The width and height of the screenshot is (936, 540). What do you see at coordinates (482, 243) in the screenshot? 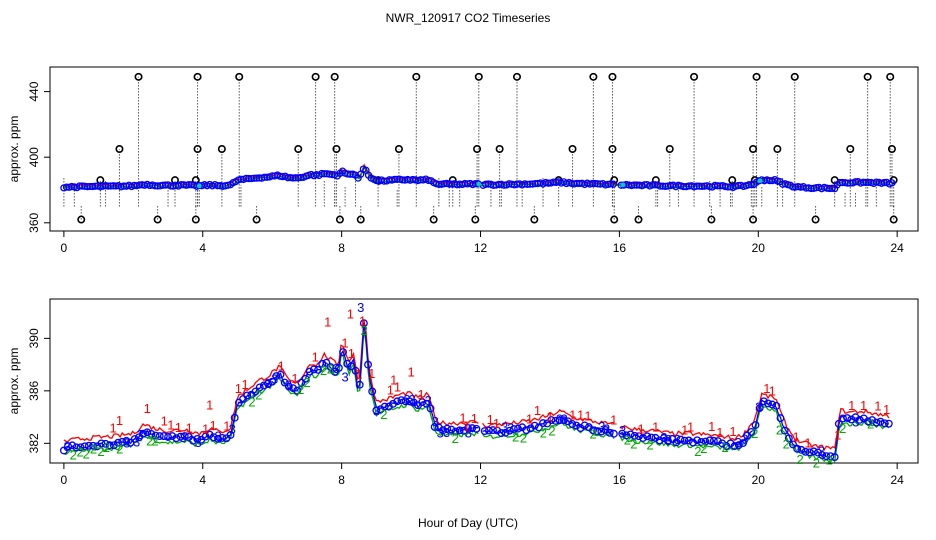
I see `top-x-axis: 0 4 8 12 16 20 24` at bounding box center [482, 243].